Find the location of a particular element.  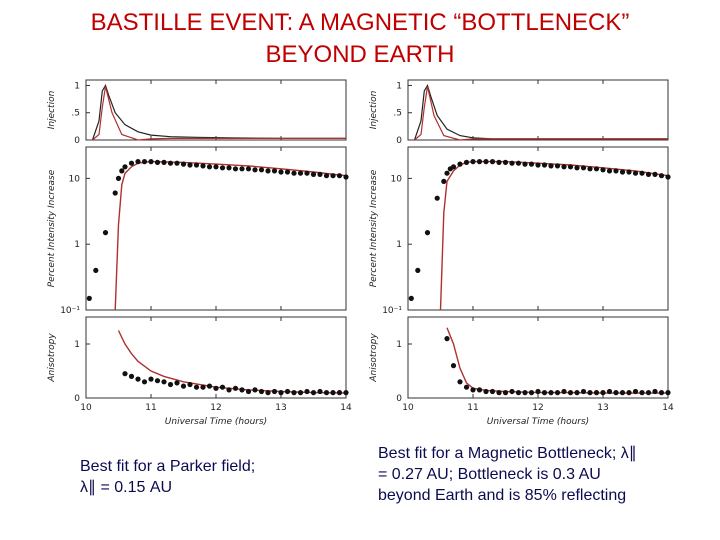

panel-1-injection-ytick-label: 1 is located at coordinates (399, 86).